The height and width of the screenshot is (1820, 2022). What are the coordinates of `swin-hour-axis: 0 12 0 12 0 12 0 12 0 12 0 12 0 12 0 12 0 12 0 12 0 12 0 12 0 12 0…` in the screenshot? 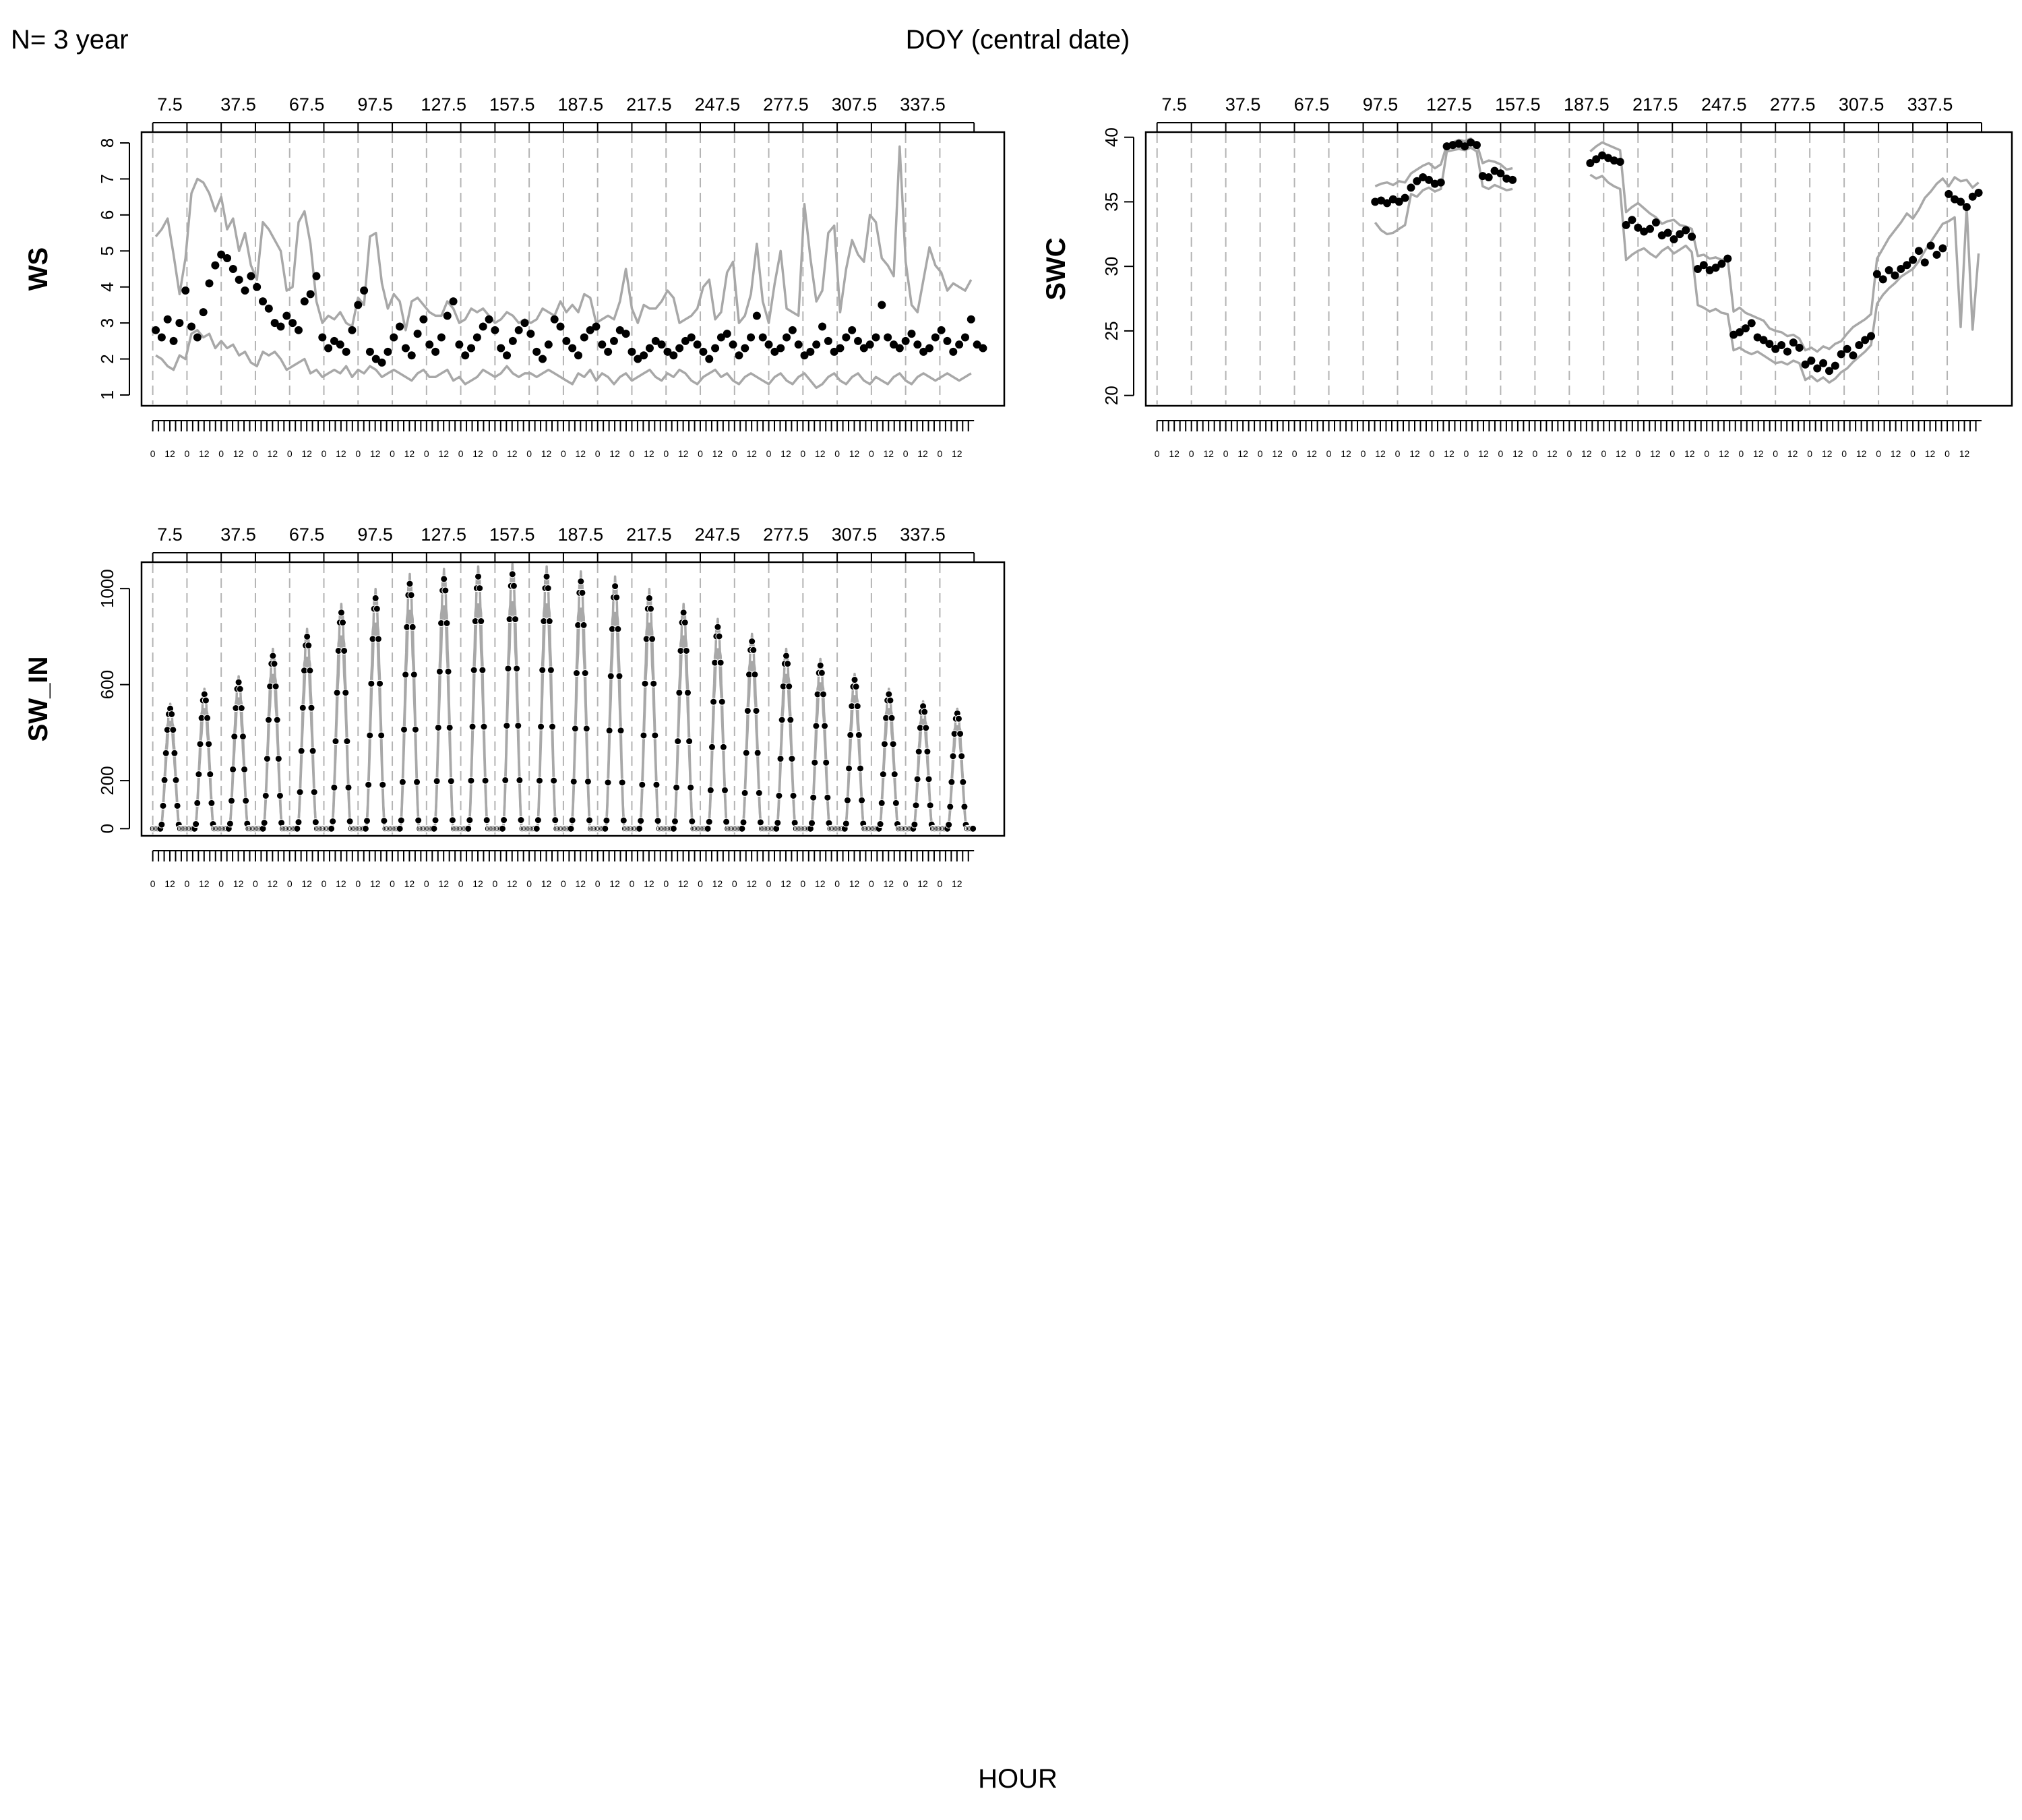 It's located at (562, 869).